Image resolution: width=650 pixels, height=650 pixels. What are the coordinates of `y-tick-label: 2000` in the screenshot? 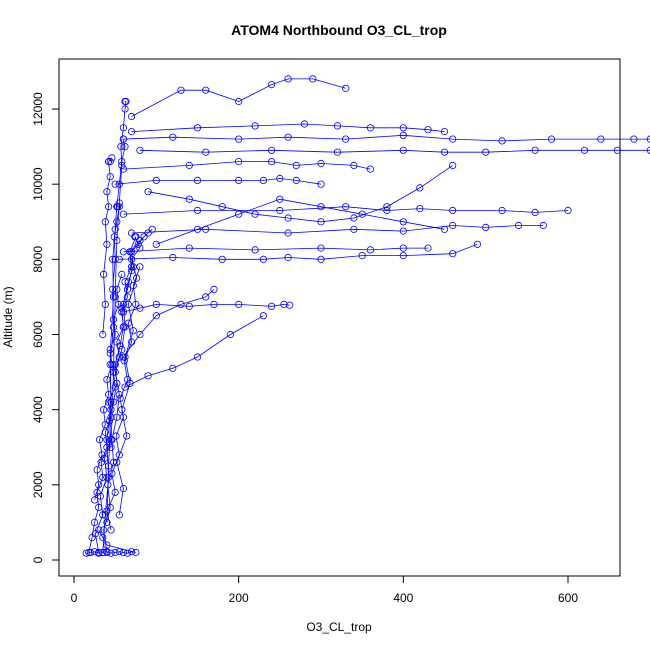 It's located at (38, 484).